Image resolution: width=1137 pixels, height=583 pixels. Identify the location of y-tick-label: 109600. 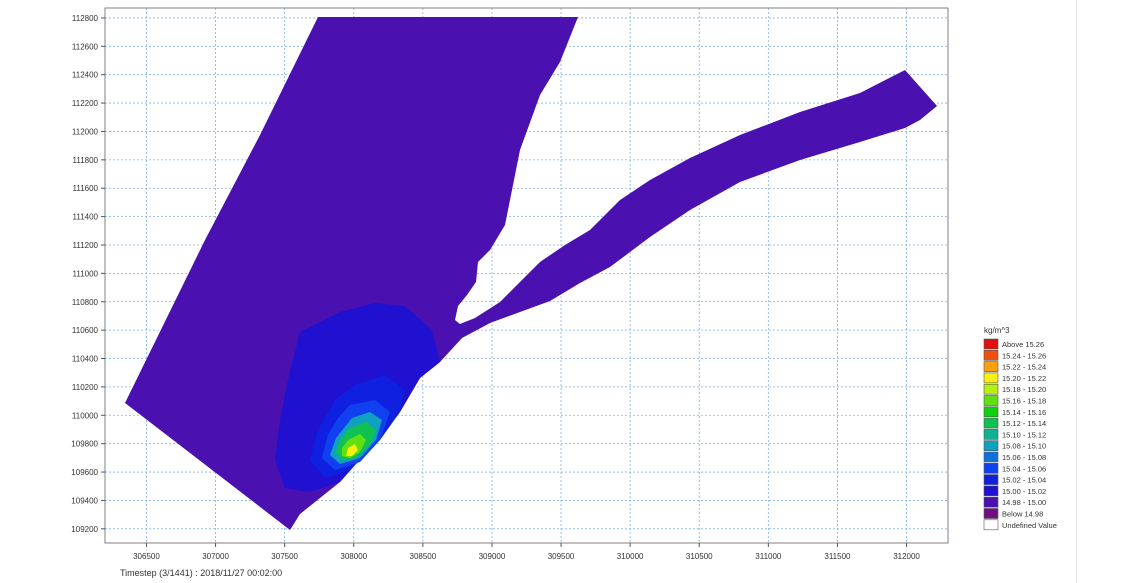
(84, 472).